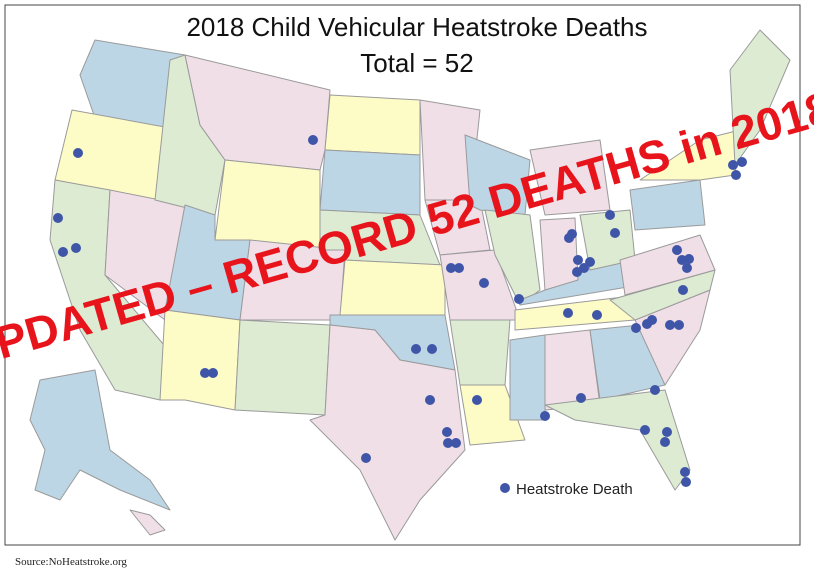 Image resolution: width=814 pixels, height=572 pixels. What do you see at coordinates (71, 562) in the screenshot?
I see `source-note: Source:NoHeatstroke.org` at bounding box center [71, 562].